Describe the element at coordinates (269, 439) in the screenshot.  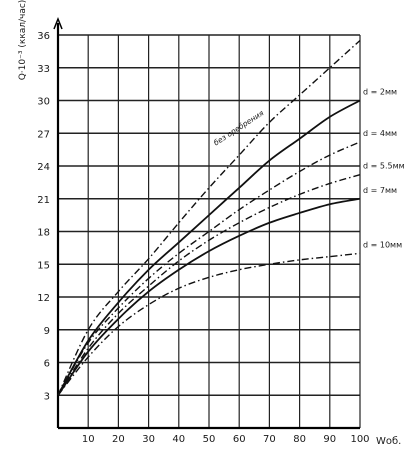
I see `x-tick-label: 70` at that location.